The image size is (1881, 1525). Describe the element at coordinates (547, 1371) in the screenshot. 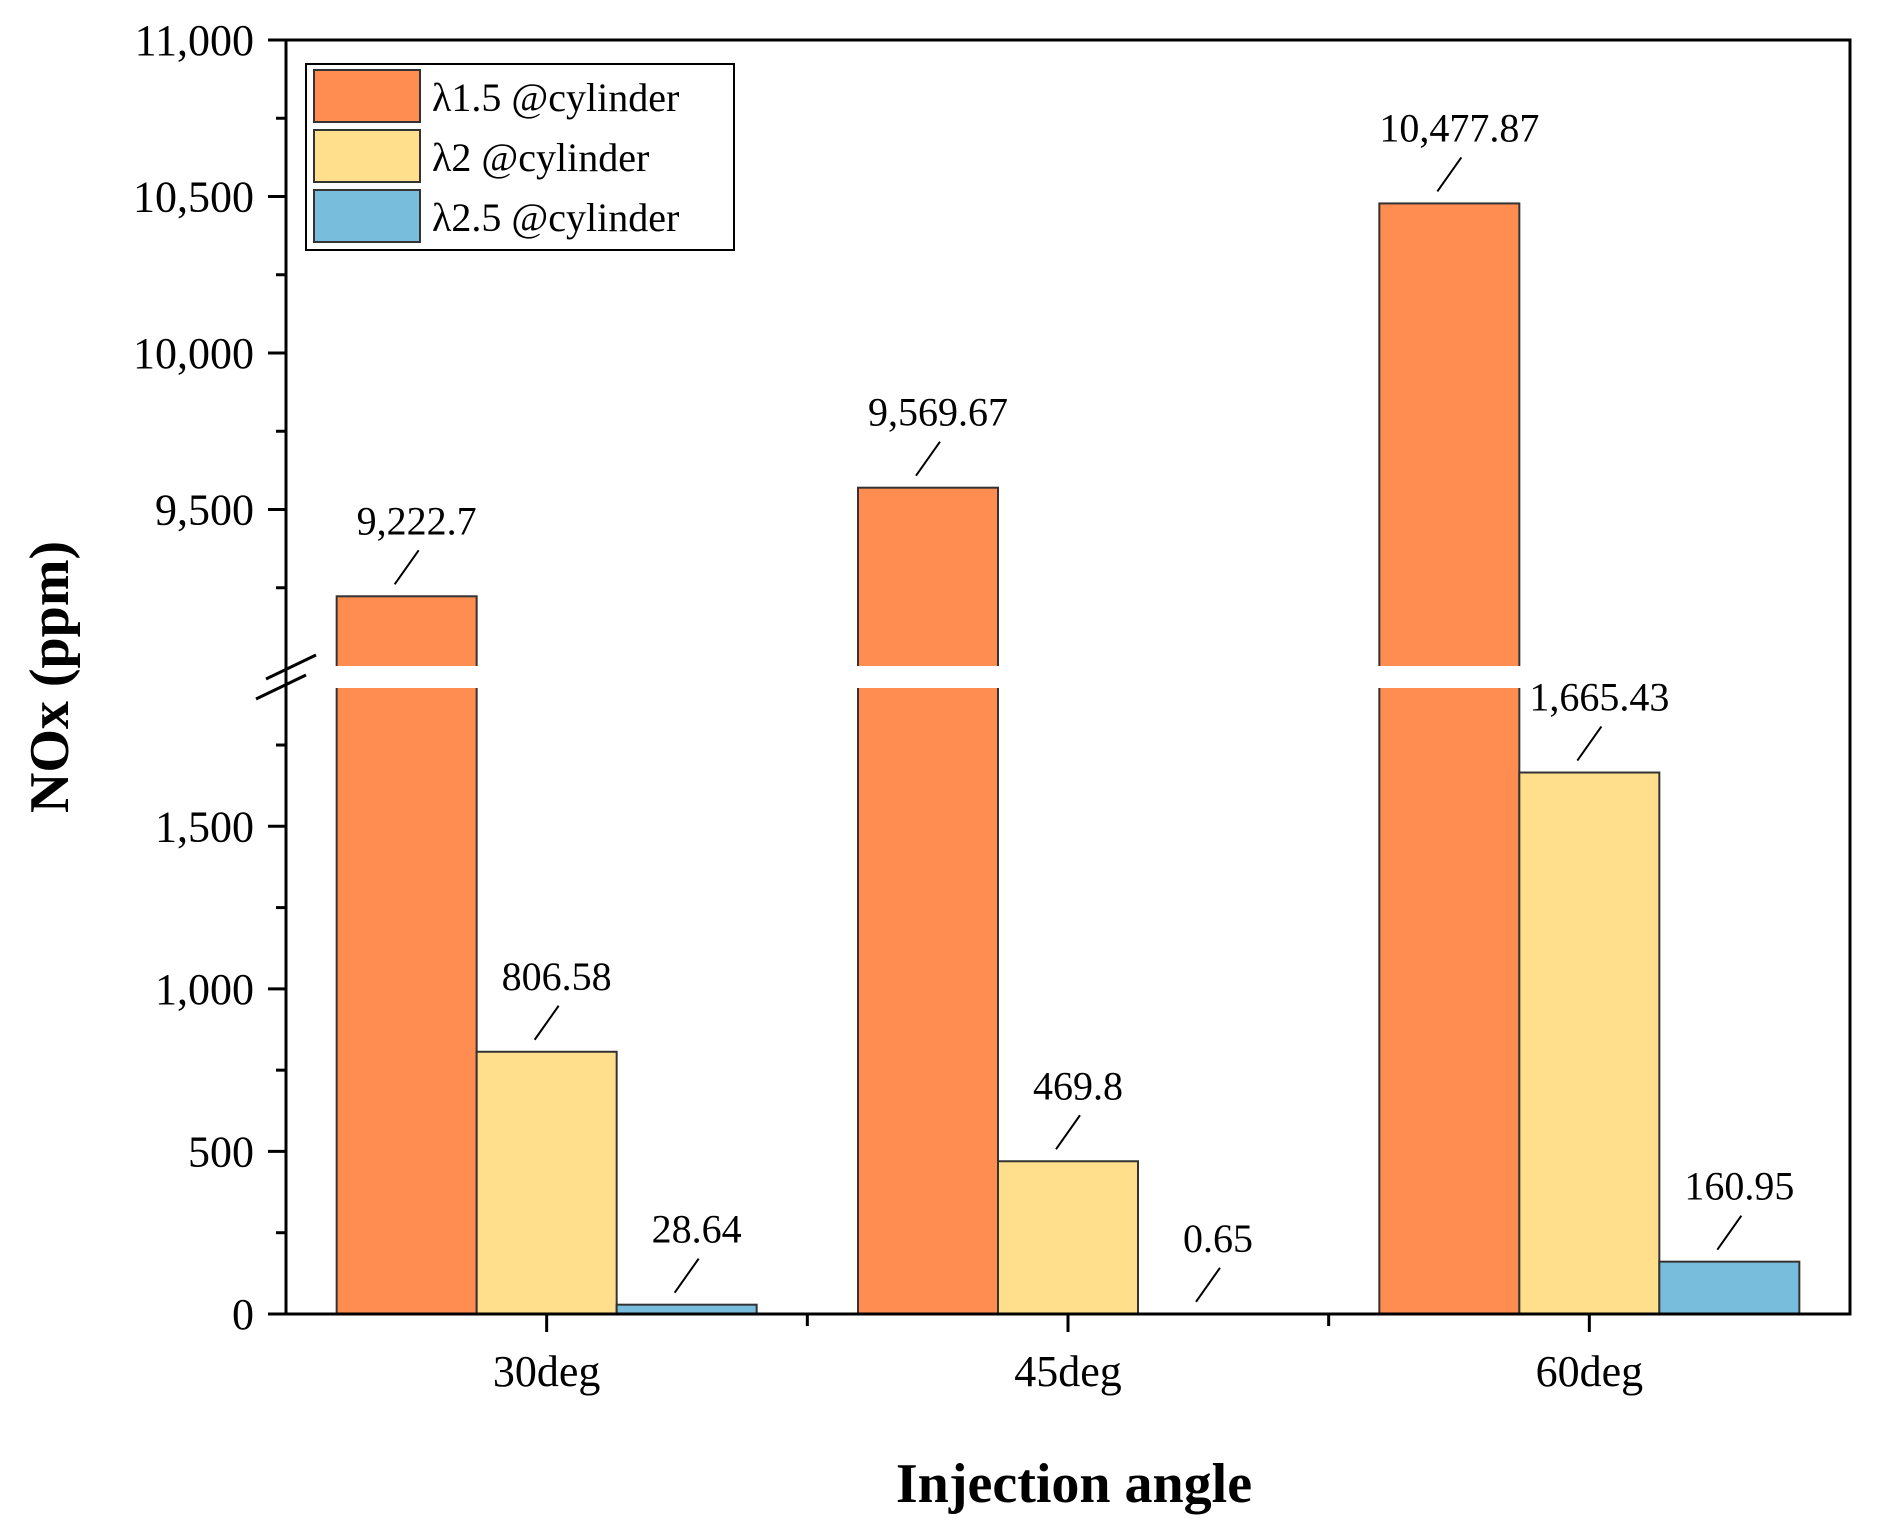

I see `x-tick-label: 30deg` at that location.